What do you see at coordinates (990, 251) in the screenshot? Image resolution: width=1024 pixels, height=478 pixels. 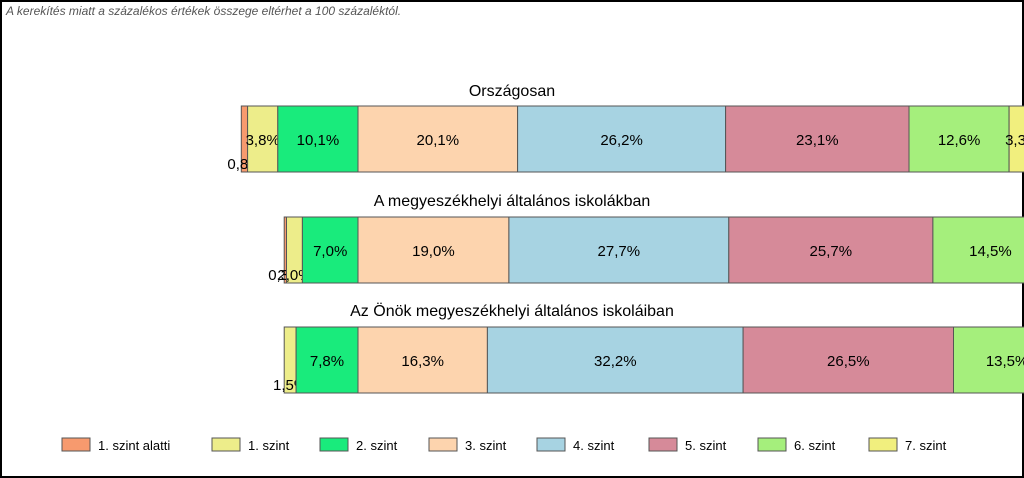 I see `data-label-2-7: 14,5%` at bounding box center [990, 251].